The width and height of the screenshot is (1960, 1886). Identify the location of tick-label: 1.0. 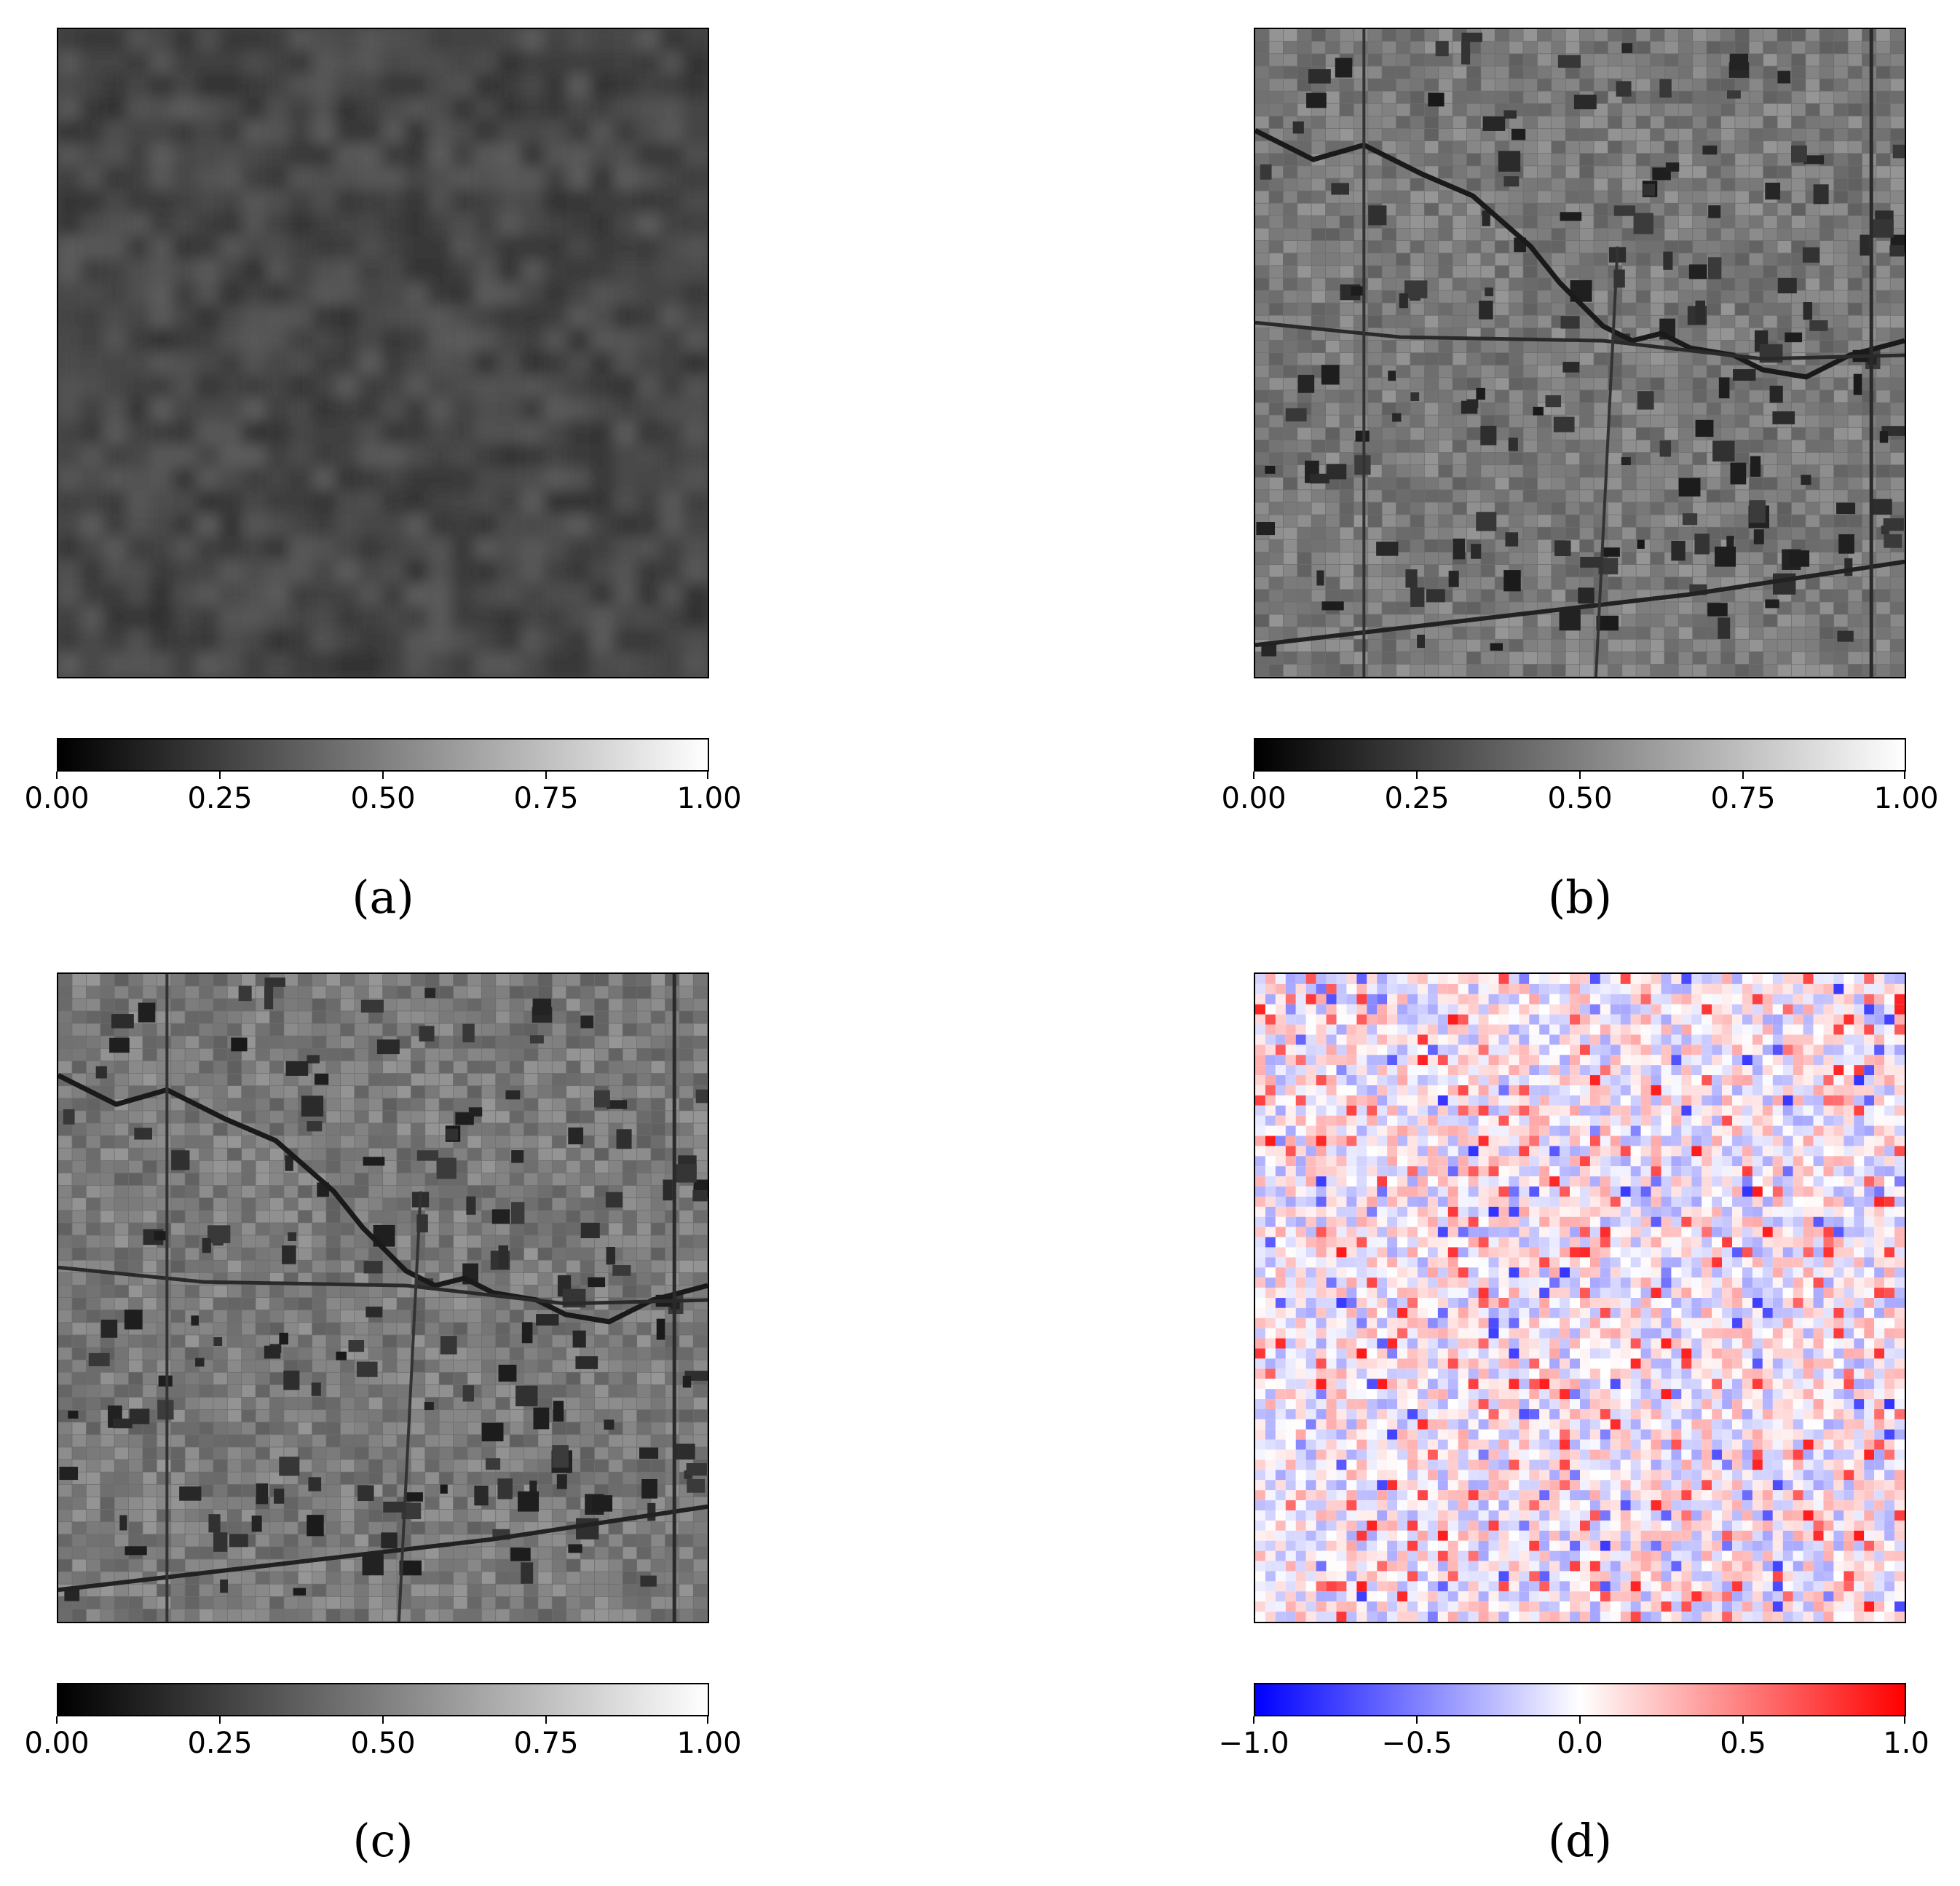
(1906, 1743).